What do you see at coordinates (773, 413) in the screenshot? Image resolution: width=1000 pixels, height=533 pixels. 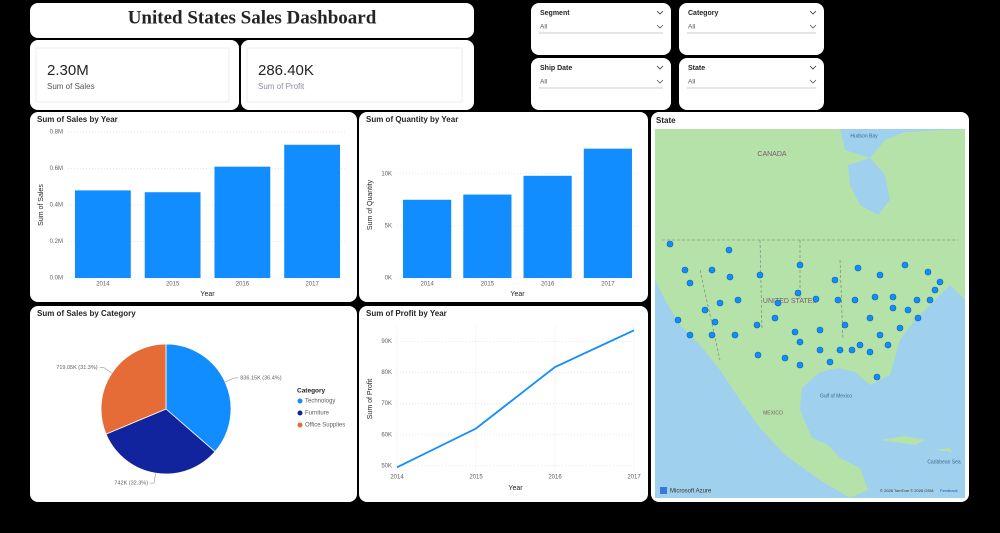 I see `map-label: MEXICO` at bounding box center [773, 413].